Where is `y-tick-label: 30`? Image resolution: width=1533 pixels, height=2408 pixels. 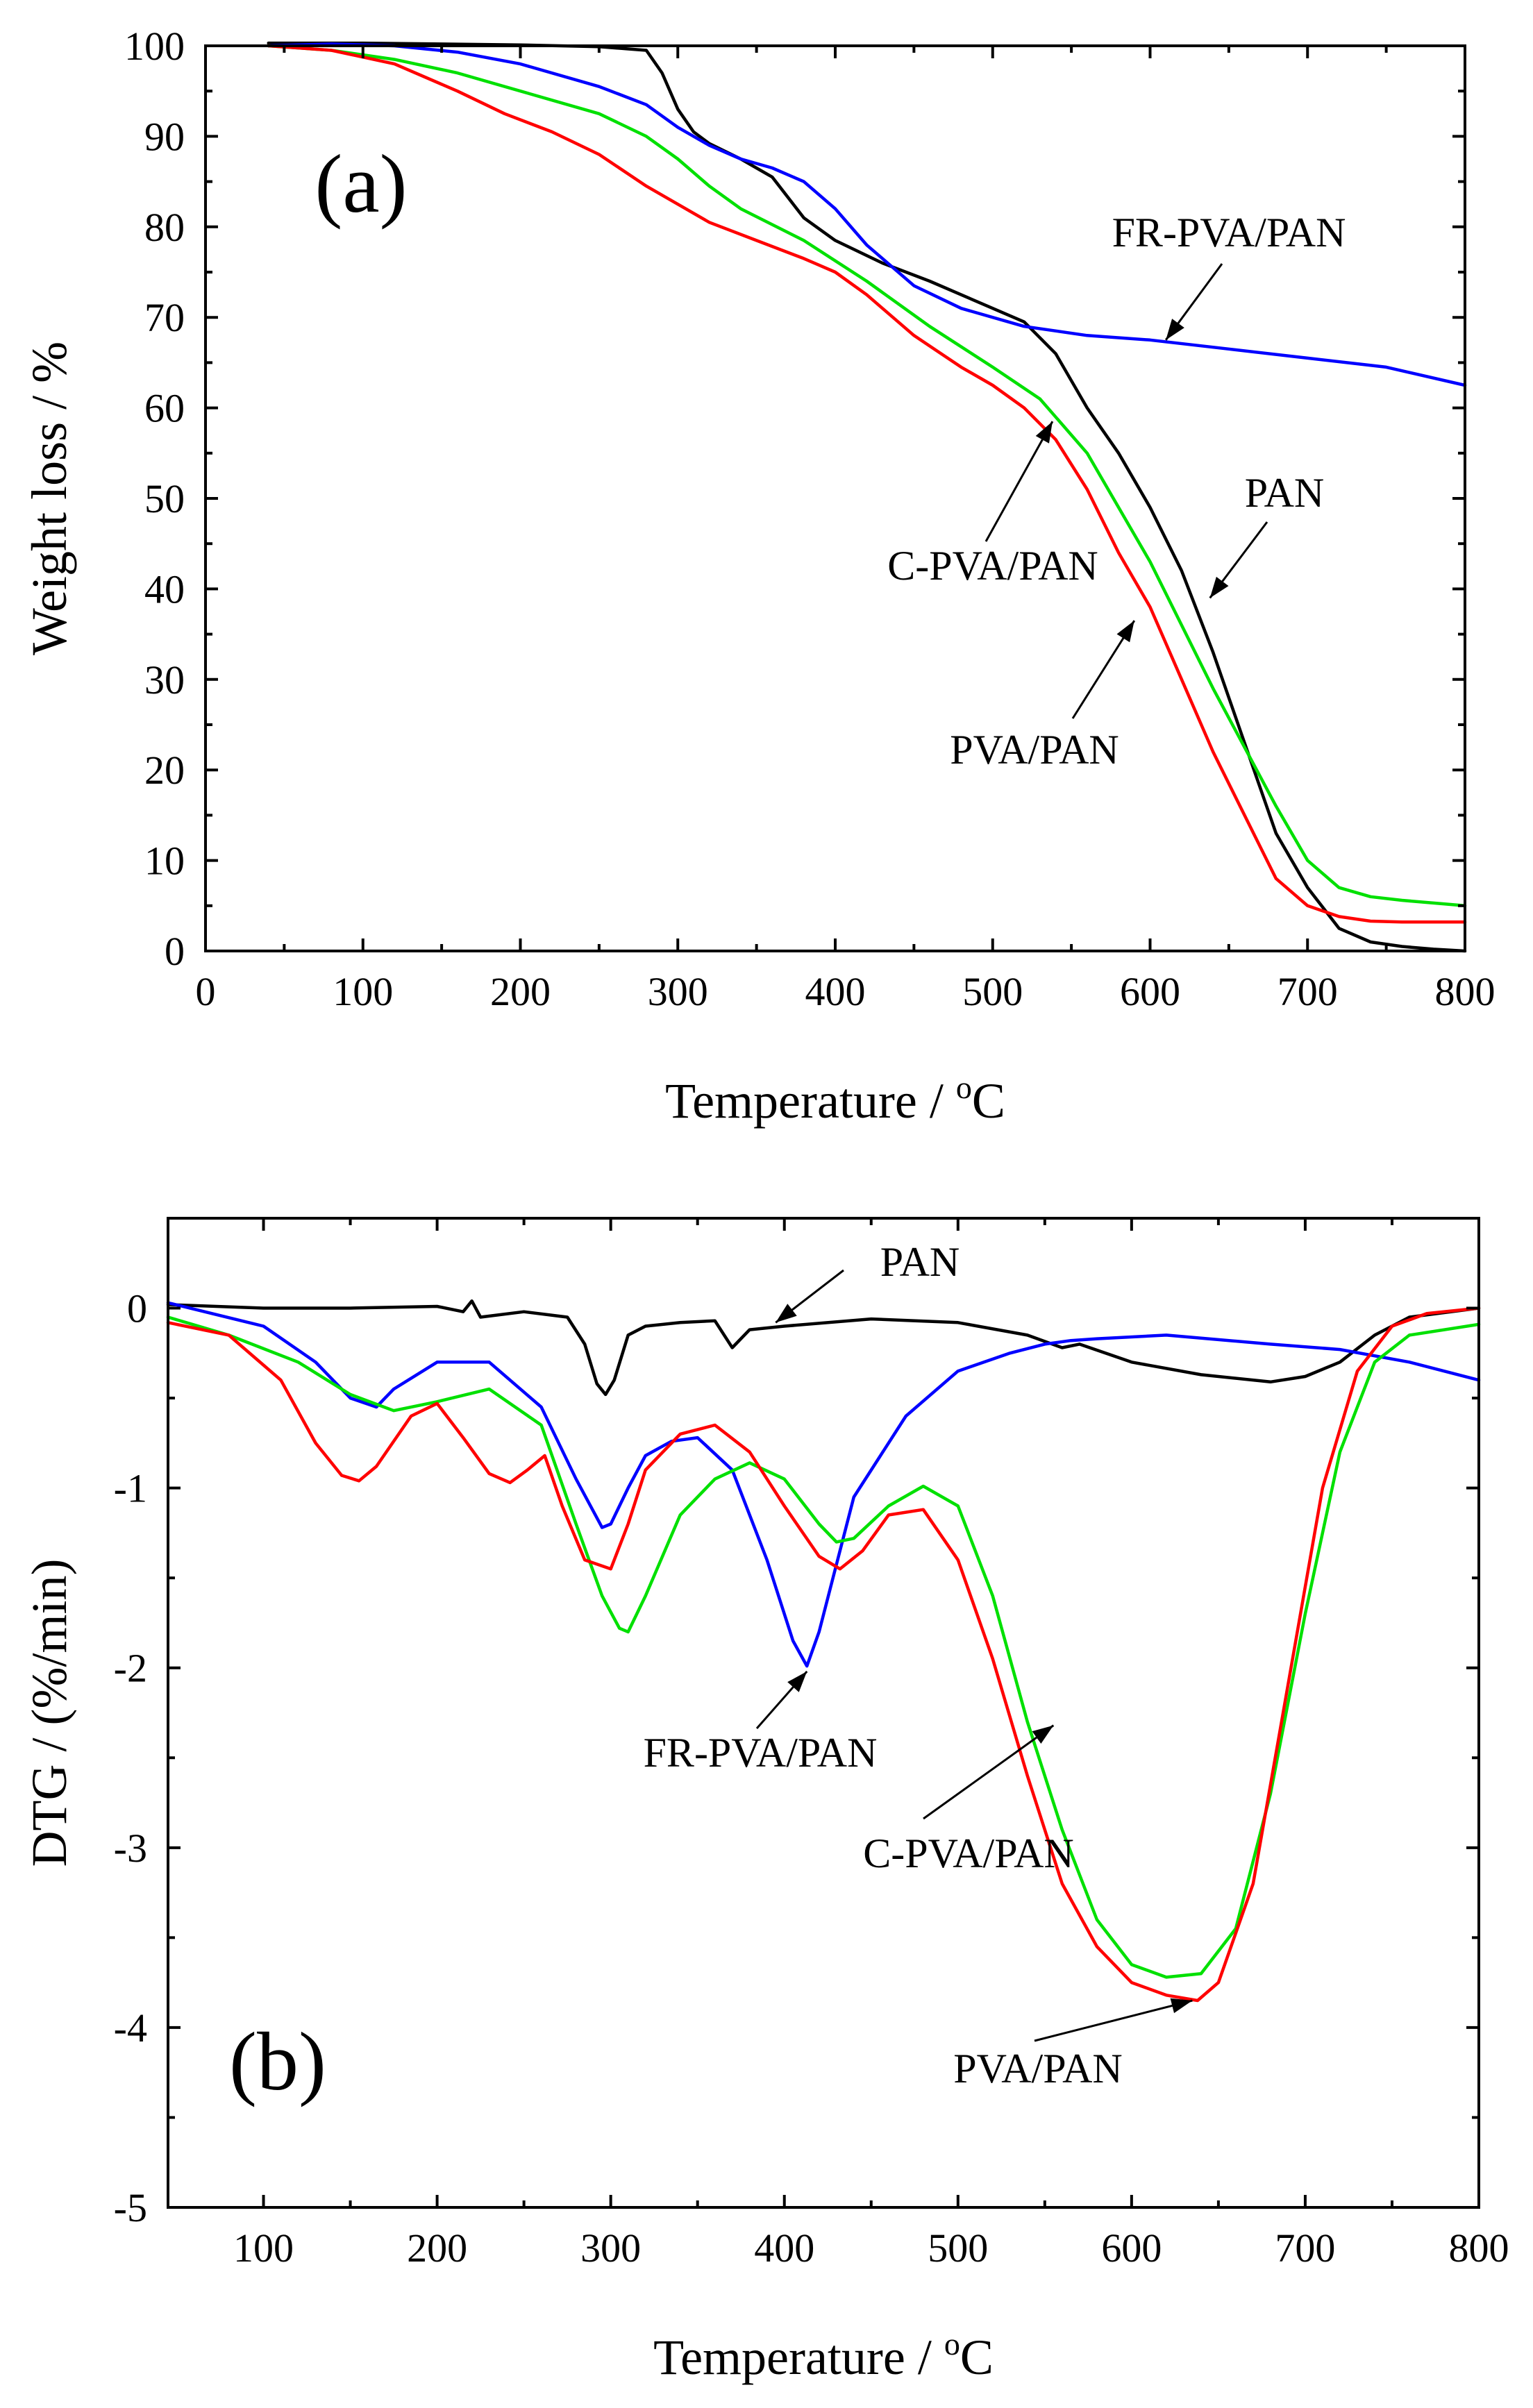 y-tick-label: 30 is located at coordinates (164, 679).